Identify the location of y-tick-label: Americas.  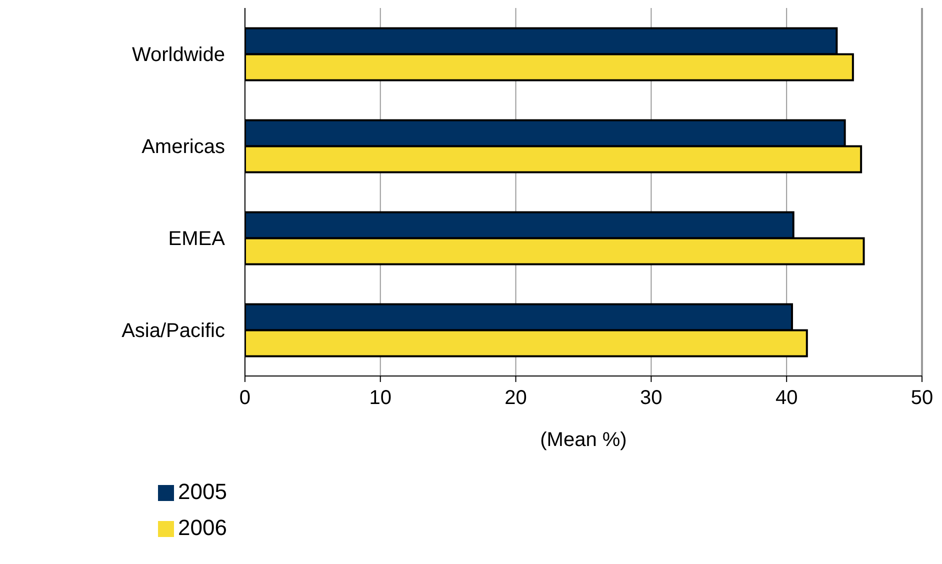
(183, 147).